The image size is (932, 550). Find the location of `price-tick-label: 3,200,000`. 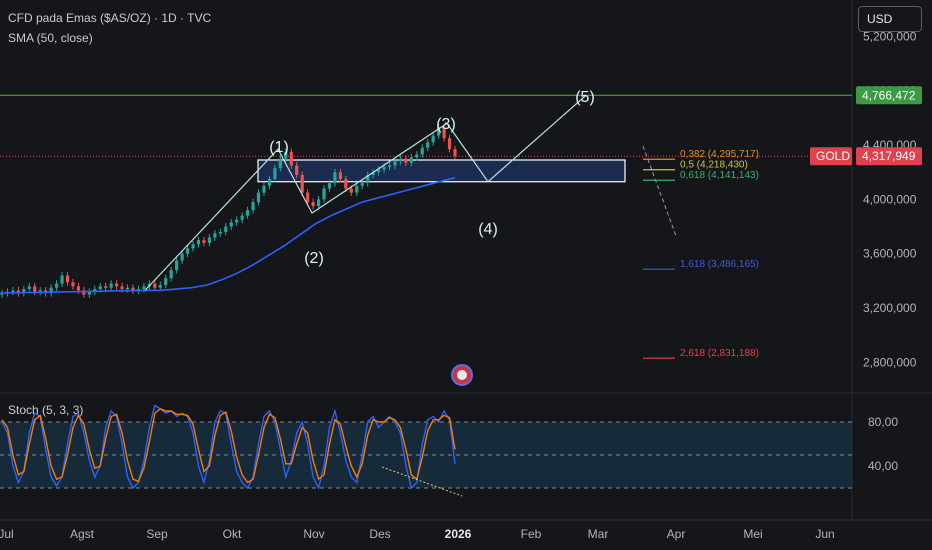

price-tick-label: 3,200,000 is located at coordinates (890, 308).